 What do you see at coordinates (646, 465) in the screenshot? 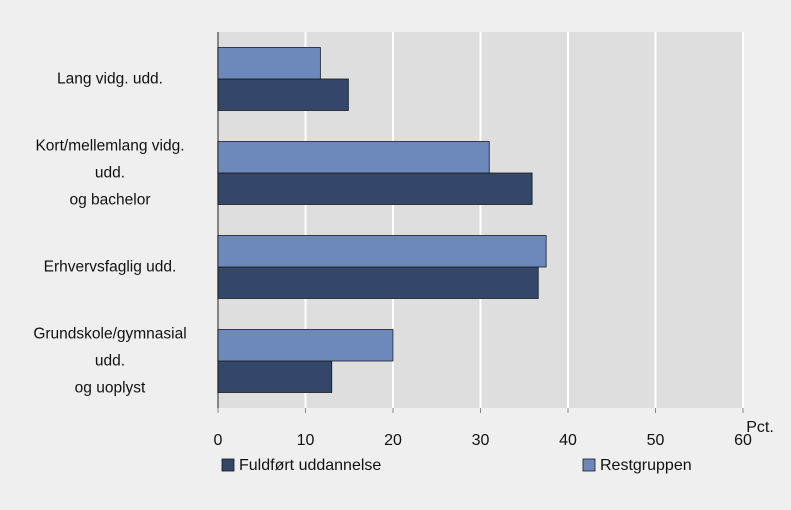
I see `legend-label: Restgruppen` at bounding box center [646, 465].